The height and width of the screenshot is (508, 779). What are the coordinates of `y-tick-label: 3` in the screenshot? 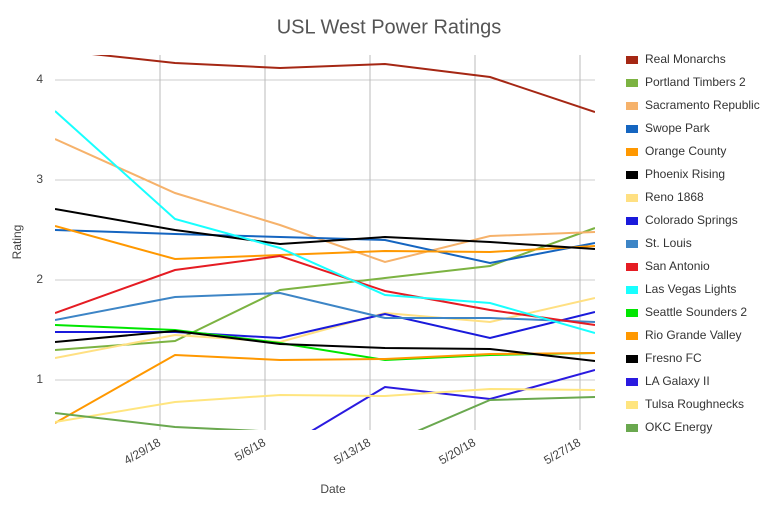 It's located at (39, 179).